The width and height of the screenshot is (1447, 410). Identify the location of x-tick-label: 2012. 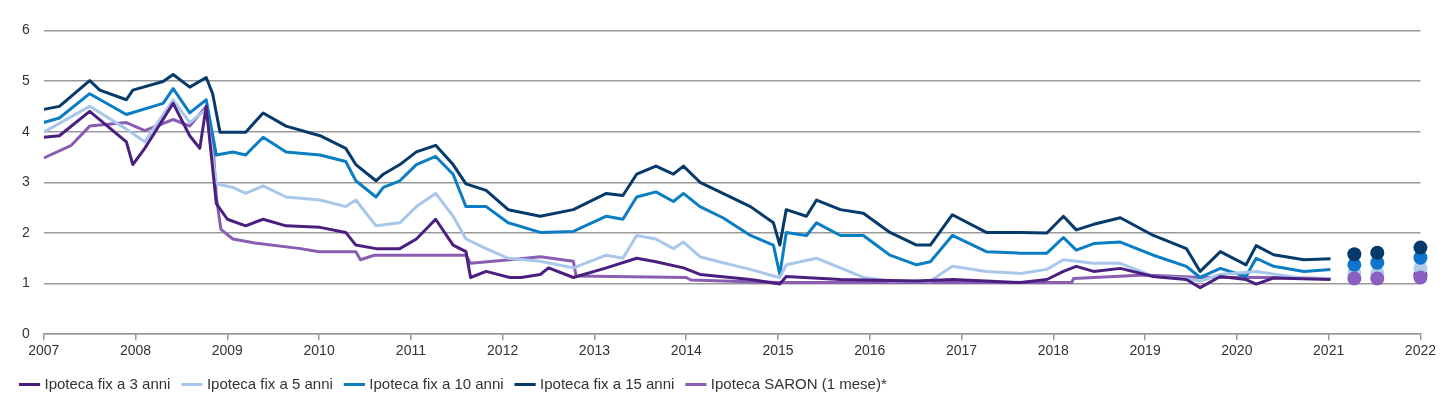
(503, 350).